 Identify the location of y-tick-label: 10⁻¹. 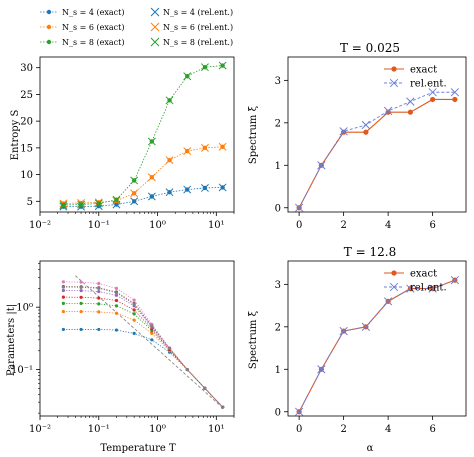
(22, 370).